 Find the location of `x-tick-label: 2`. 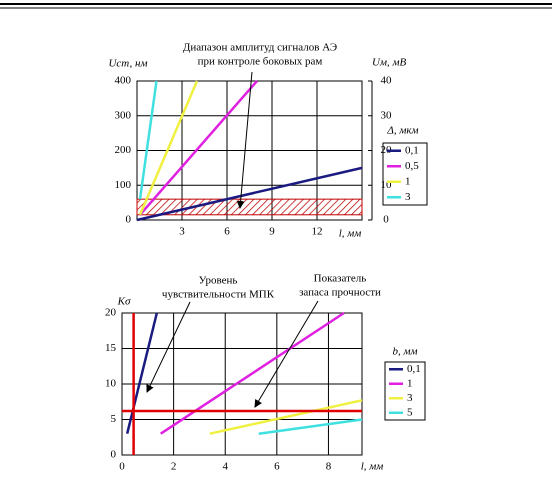

x-tick-label: 2 is located at coordinates (174, 467).